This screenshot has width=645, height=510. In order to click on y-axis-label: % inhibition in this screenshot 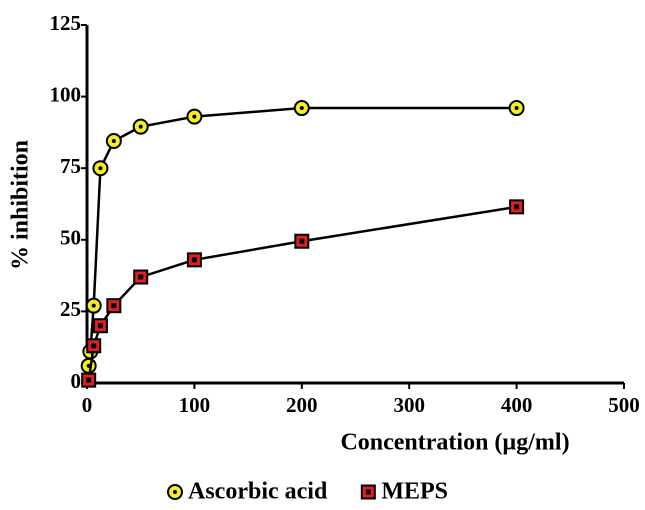, I will do `click(21, 205)`.